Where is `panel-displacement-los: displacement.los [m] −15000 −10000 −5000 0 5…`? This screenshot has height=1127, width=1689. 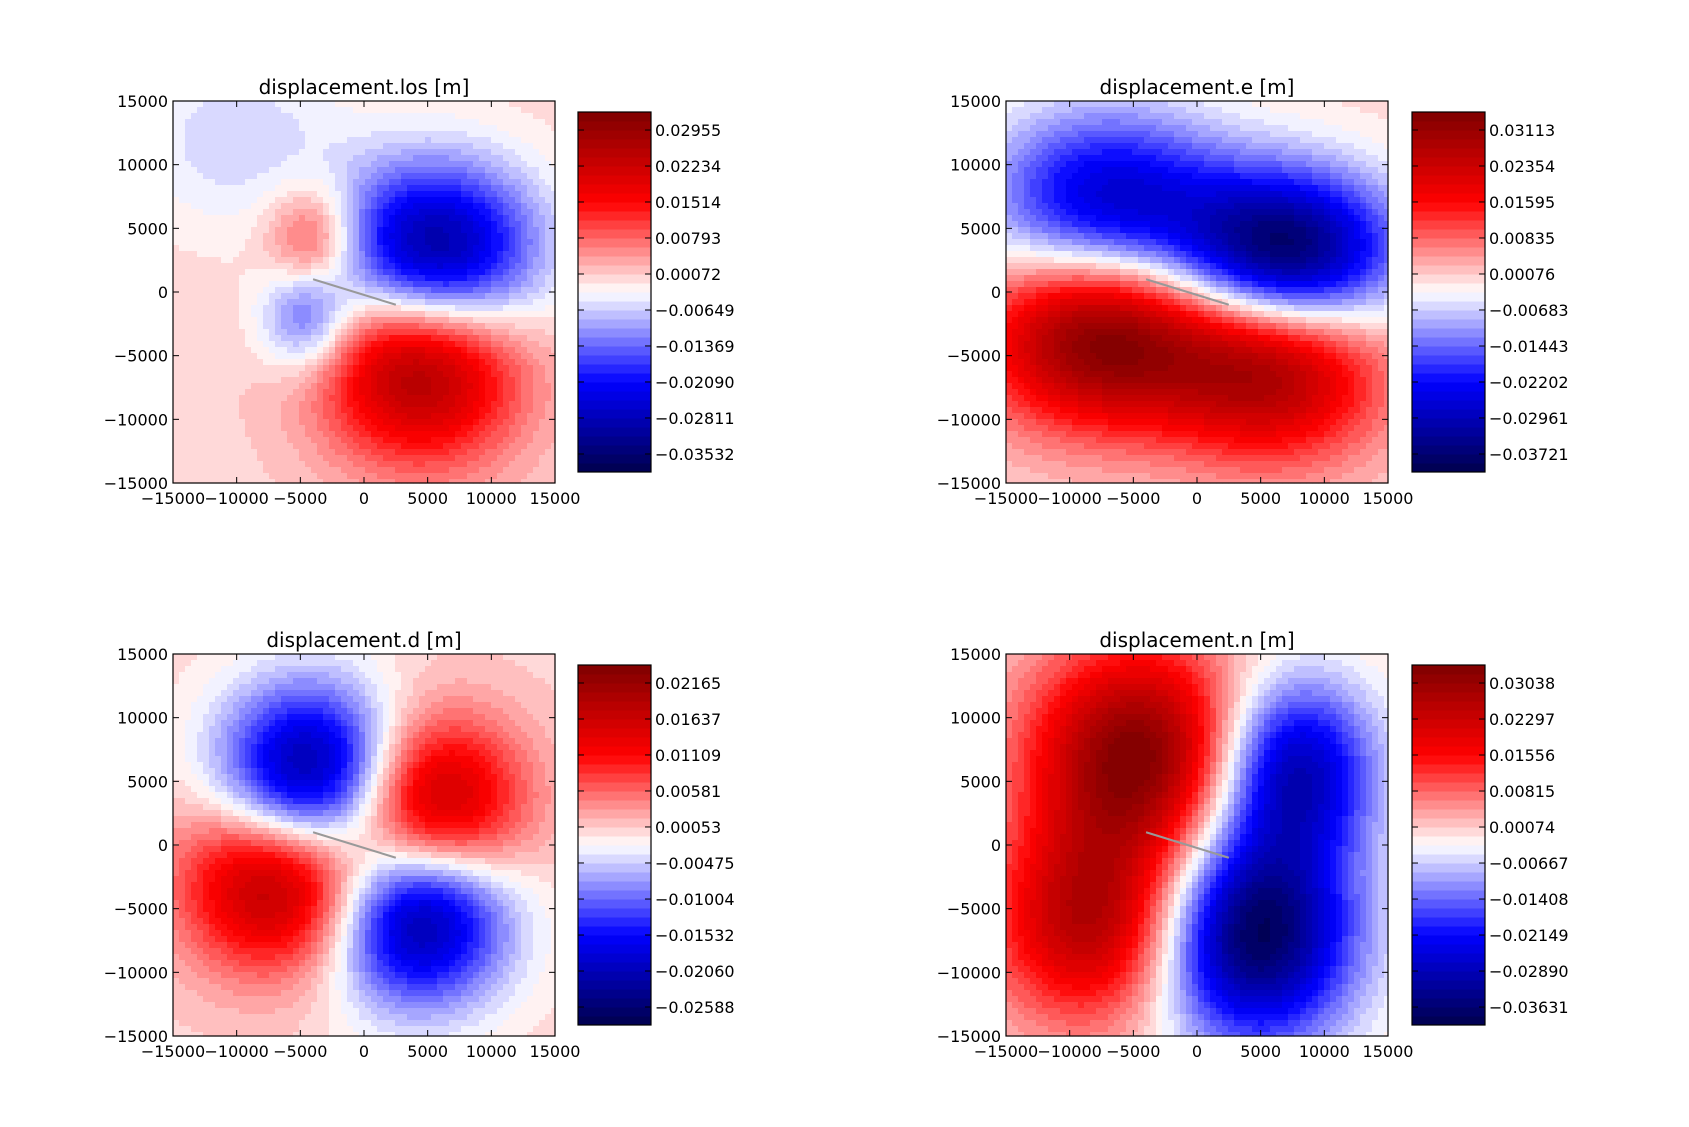
panel-displacement-los: displacement.los [m] −15000 −10000 −5000 0 5… is located at coordinates (419, 291).